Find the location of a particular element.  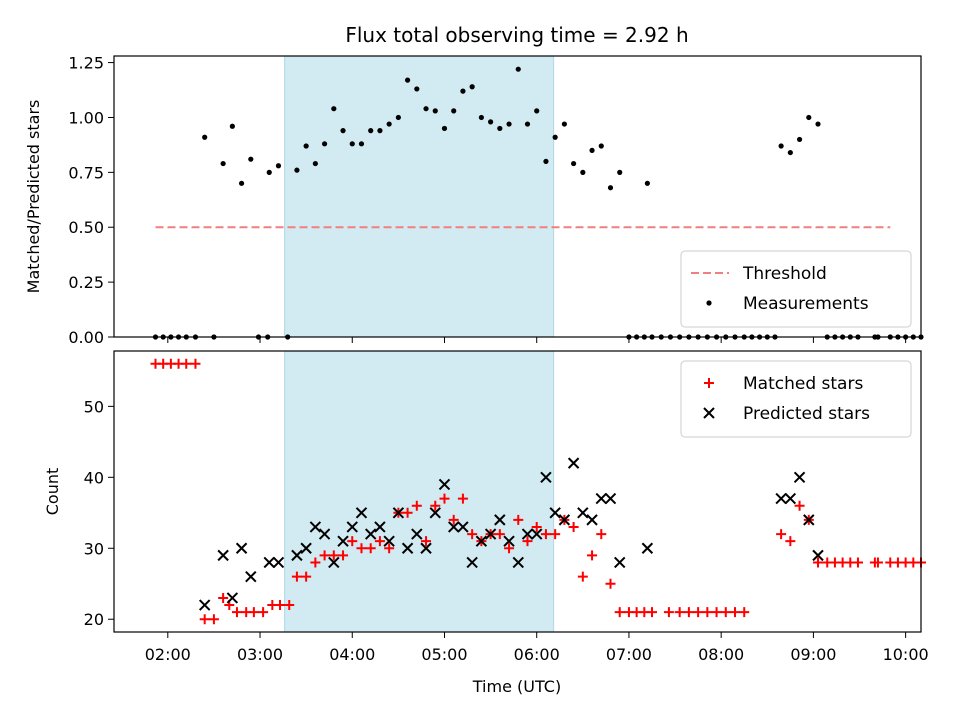

legend-box is located at coordinates (796, 289).